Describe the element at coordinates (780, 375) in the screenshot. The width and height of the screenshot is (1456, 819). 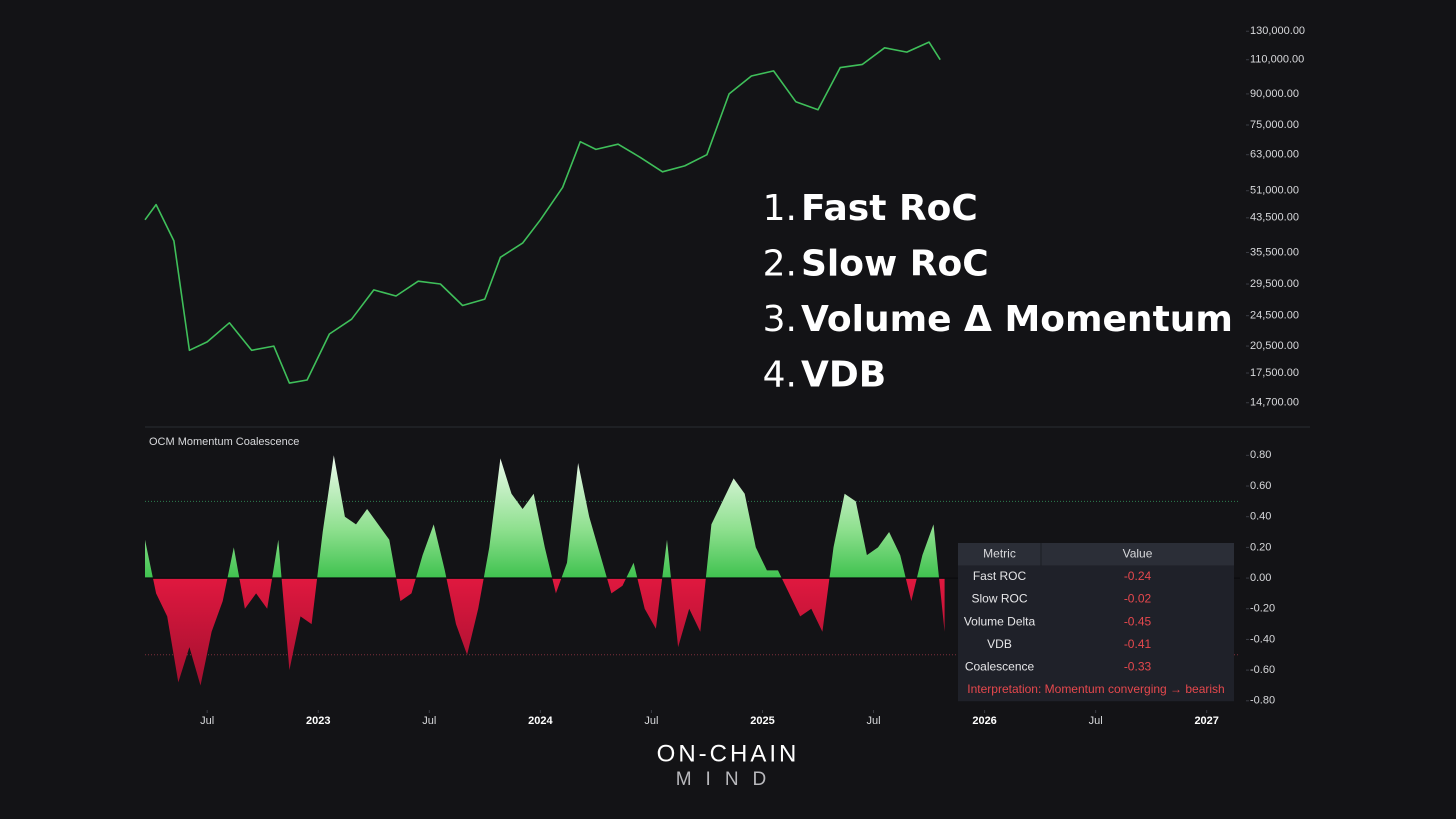
I see `list-number: 4.` at that location.